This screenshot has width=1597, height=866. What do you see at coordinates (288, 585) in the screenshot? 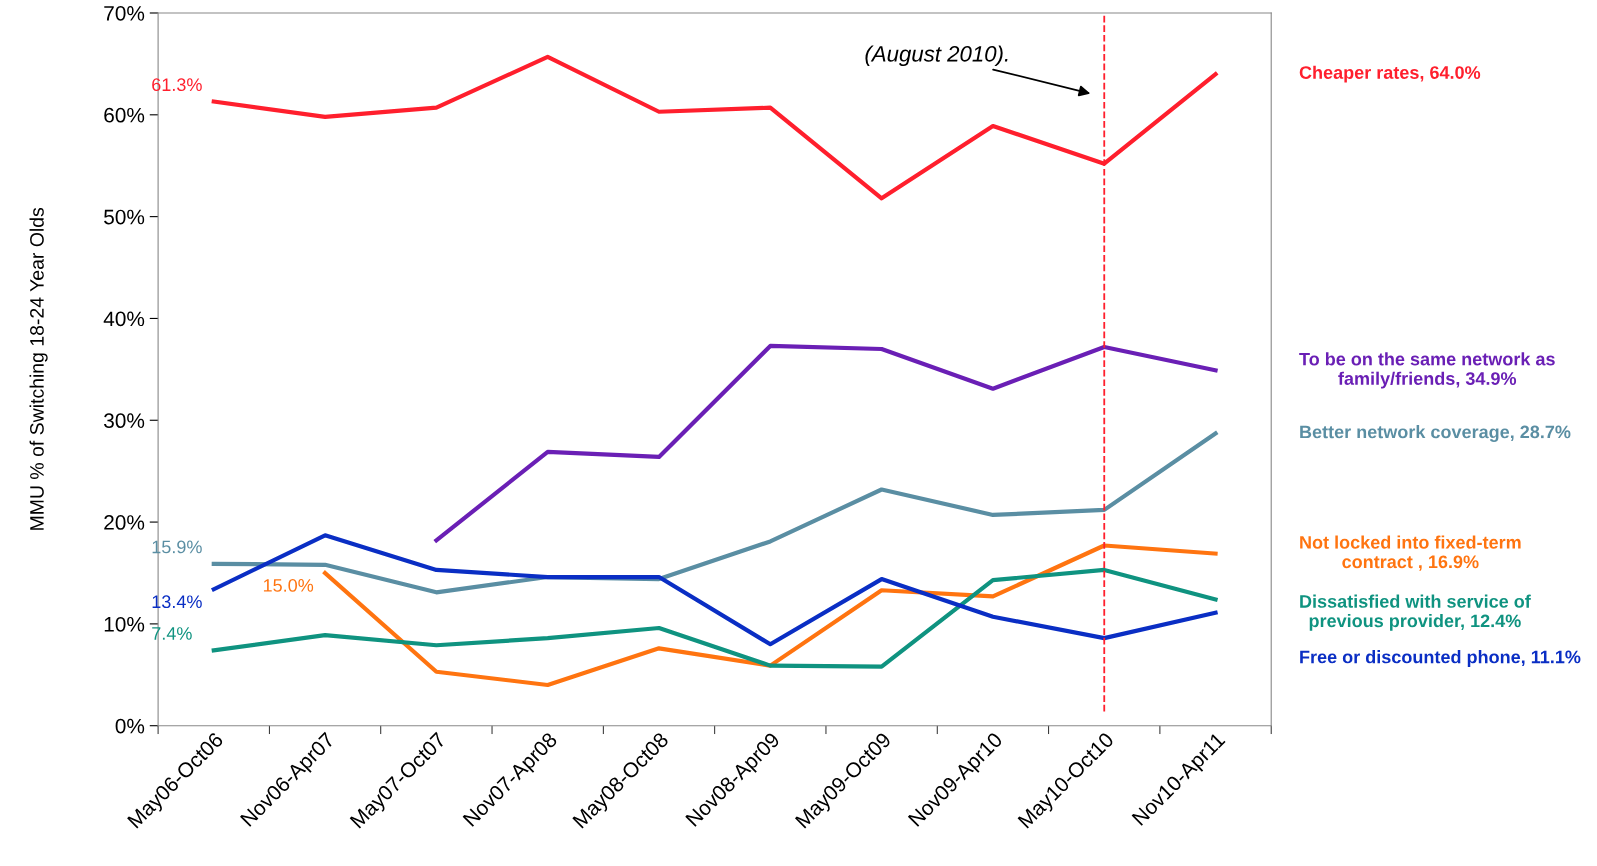
I see `data-label: 15.0%` at bounding box center [288, 585].